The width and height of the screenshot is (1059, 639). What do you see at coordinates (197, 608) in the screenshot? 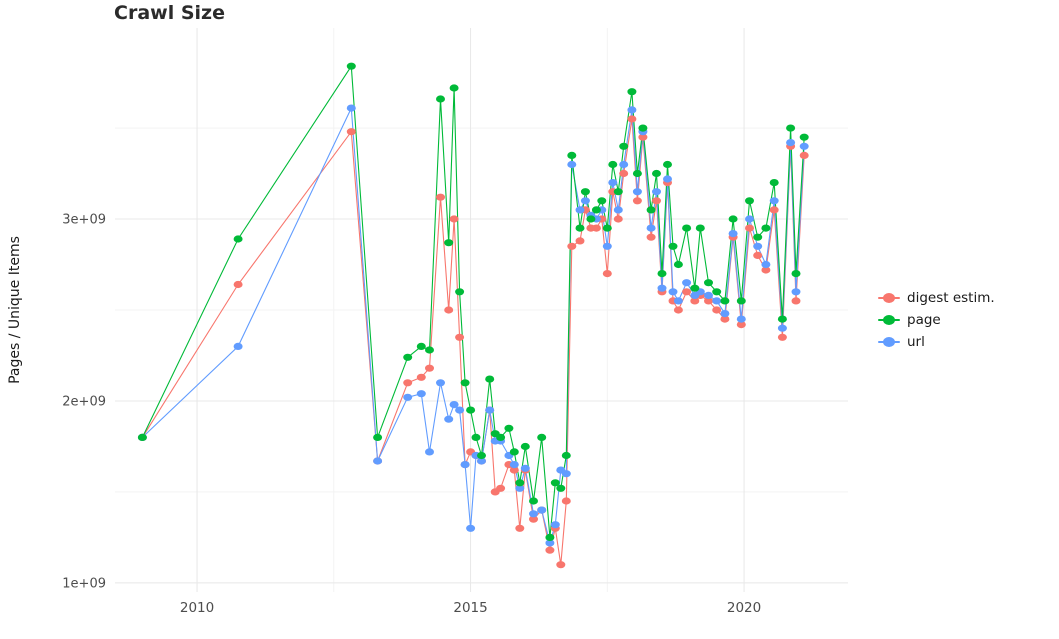
I see `x-tick-label: 2010` at bounding box center [197, 608].